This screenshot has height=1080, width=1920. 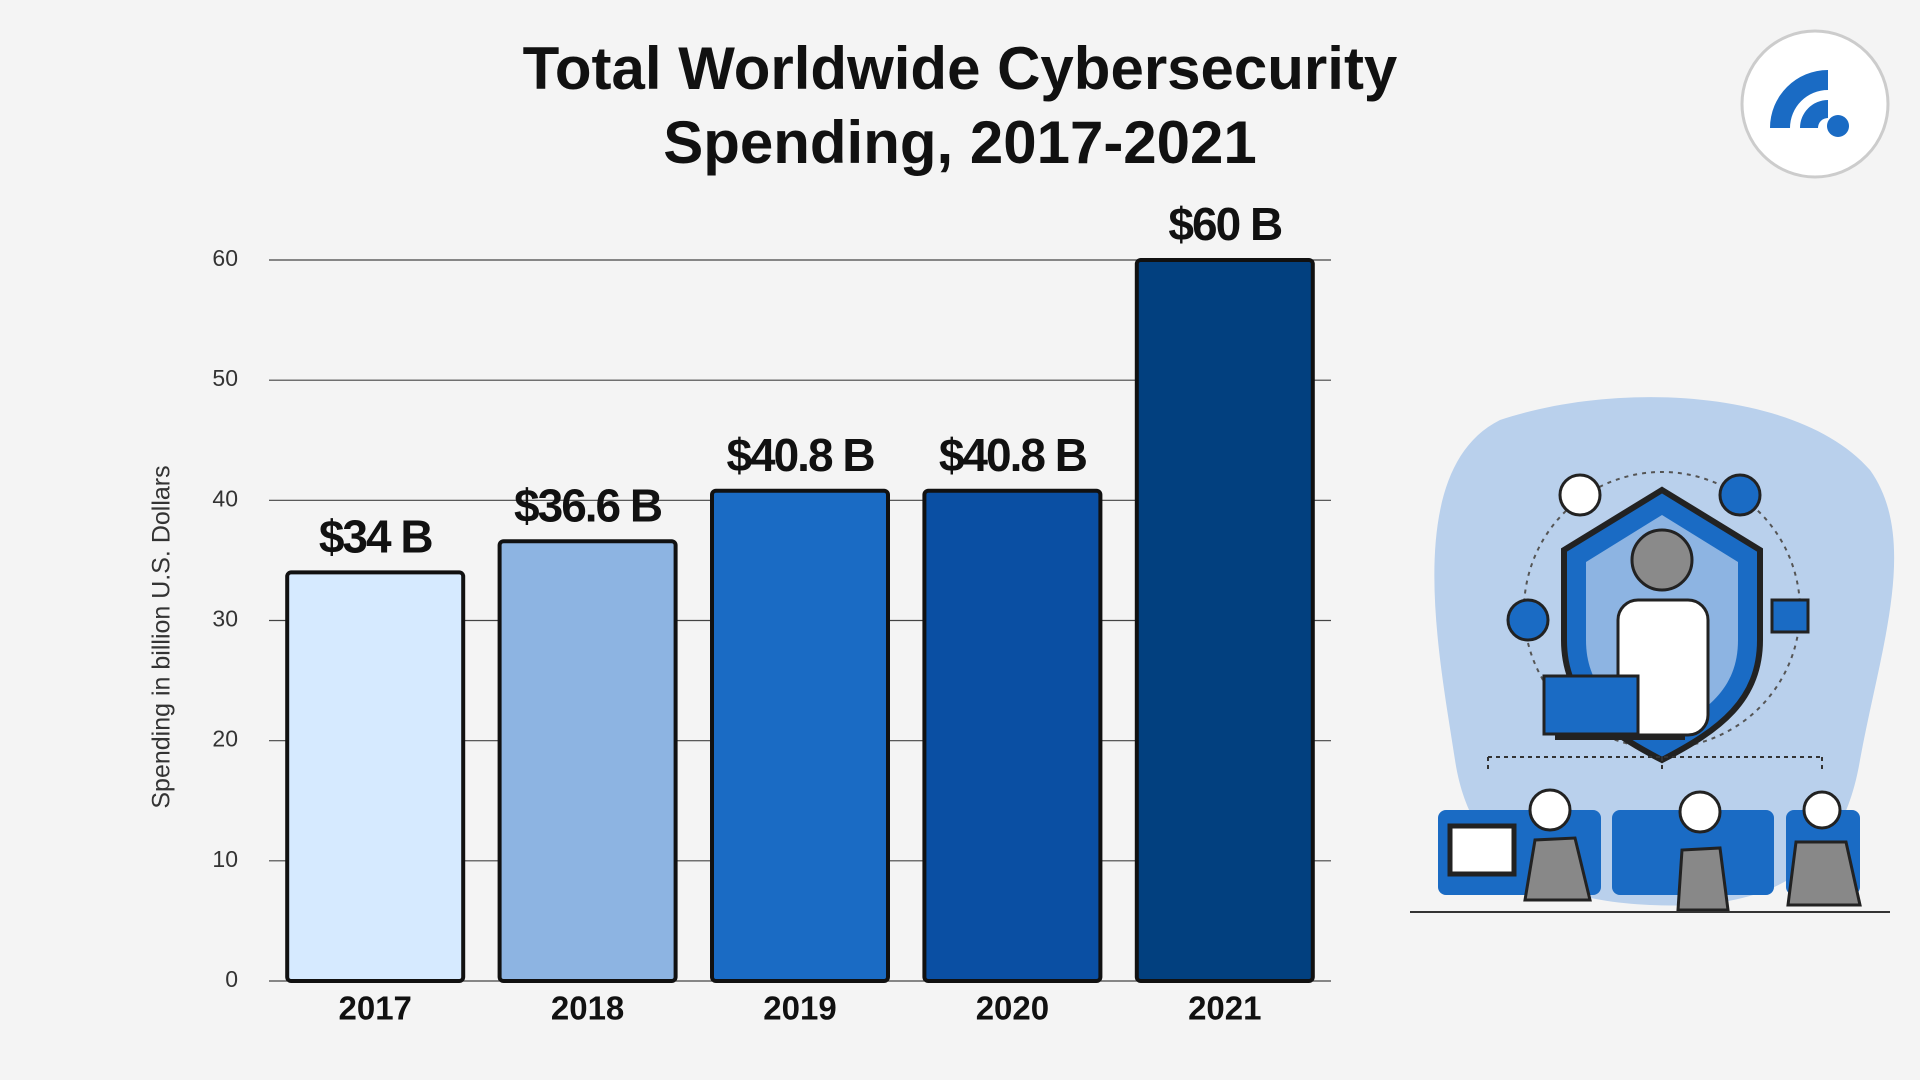 What do you see at coordinates (376, 537) in the screenshot?
I see `value-label: $34 B` at bounding box center [376, 537].